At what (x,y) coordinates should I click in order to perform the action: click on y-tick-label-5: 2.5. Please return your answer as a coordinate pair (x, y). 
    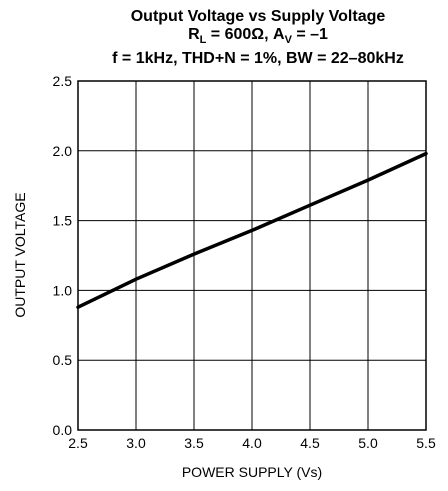
    Looking at the image, I should click on (63, 81).